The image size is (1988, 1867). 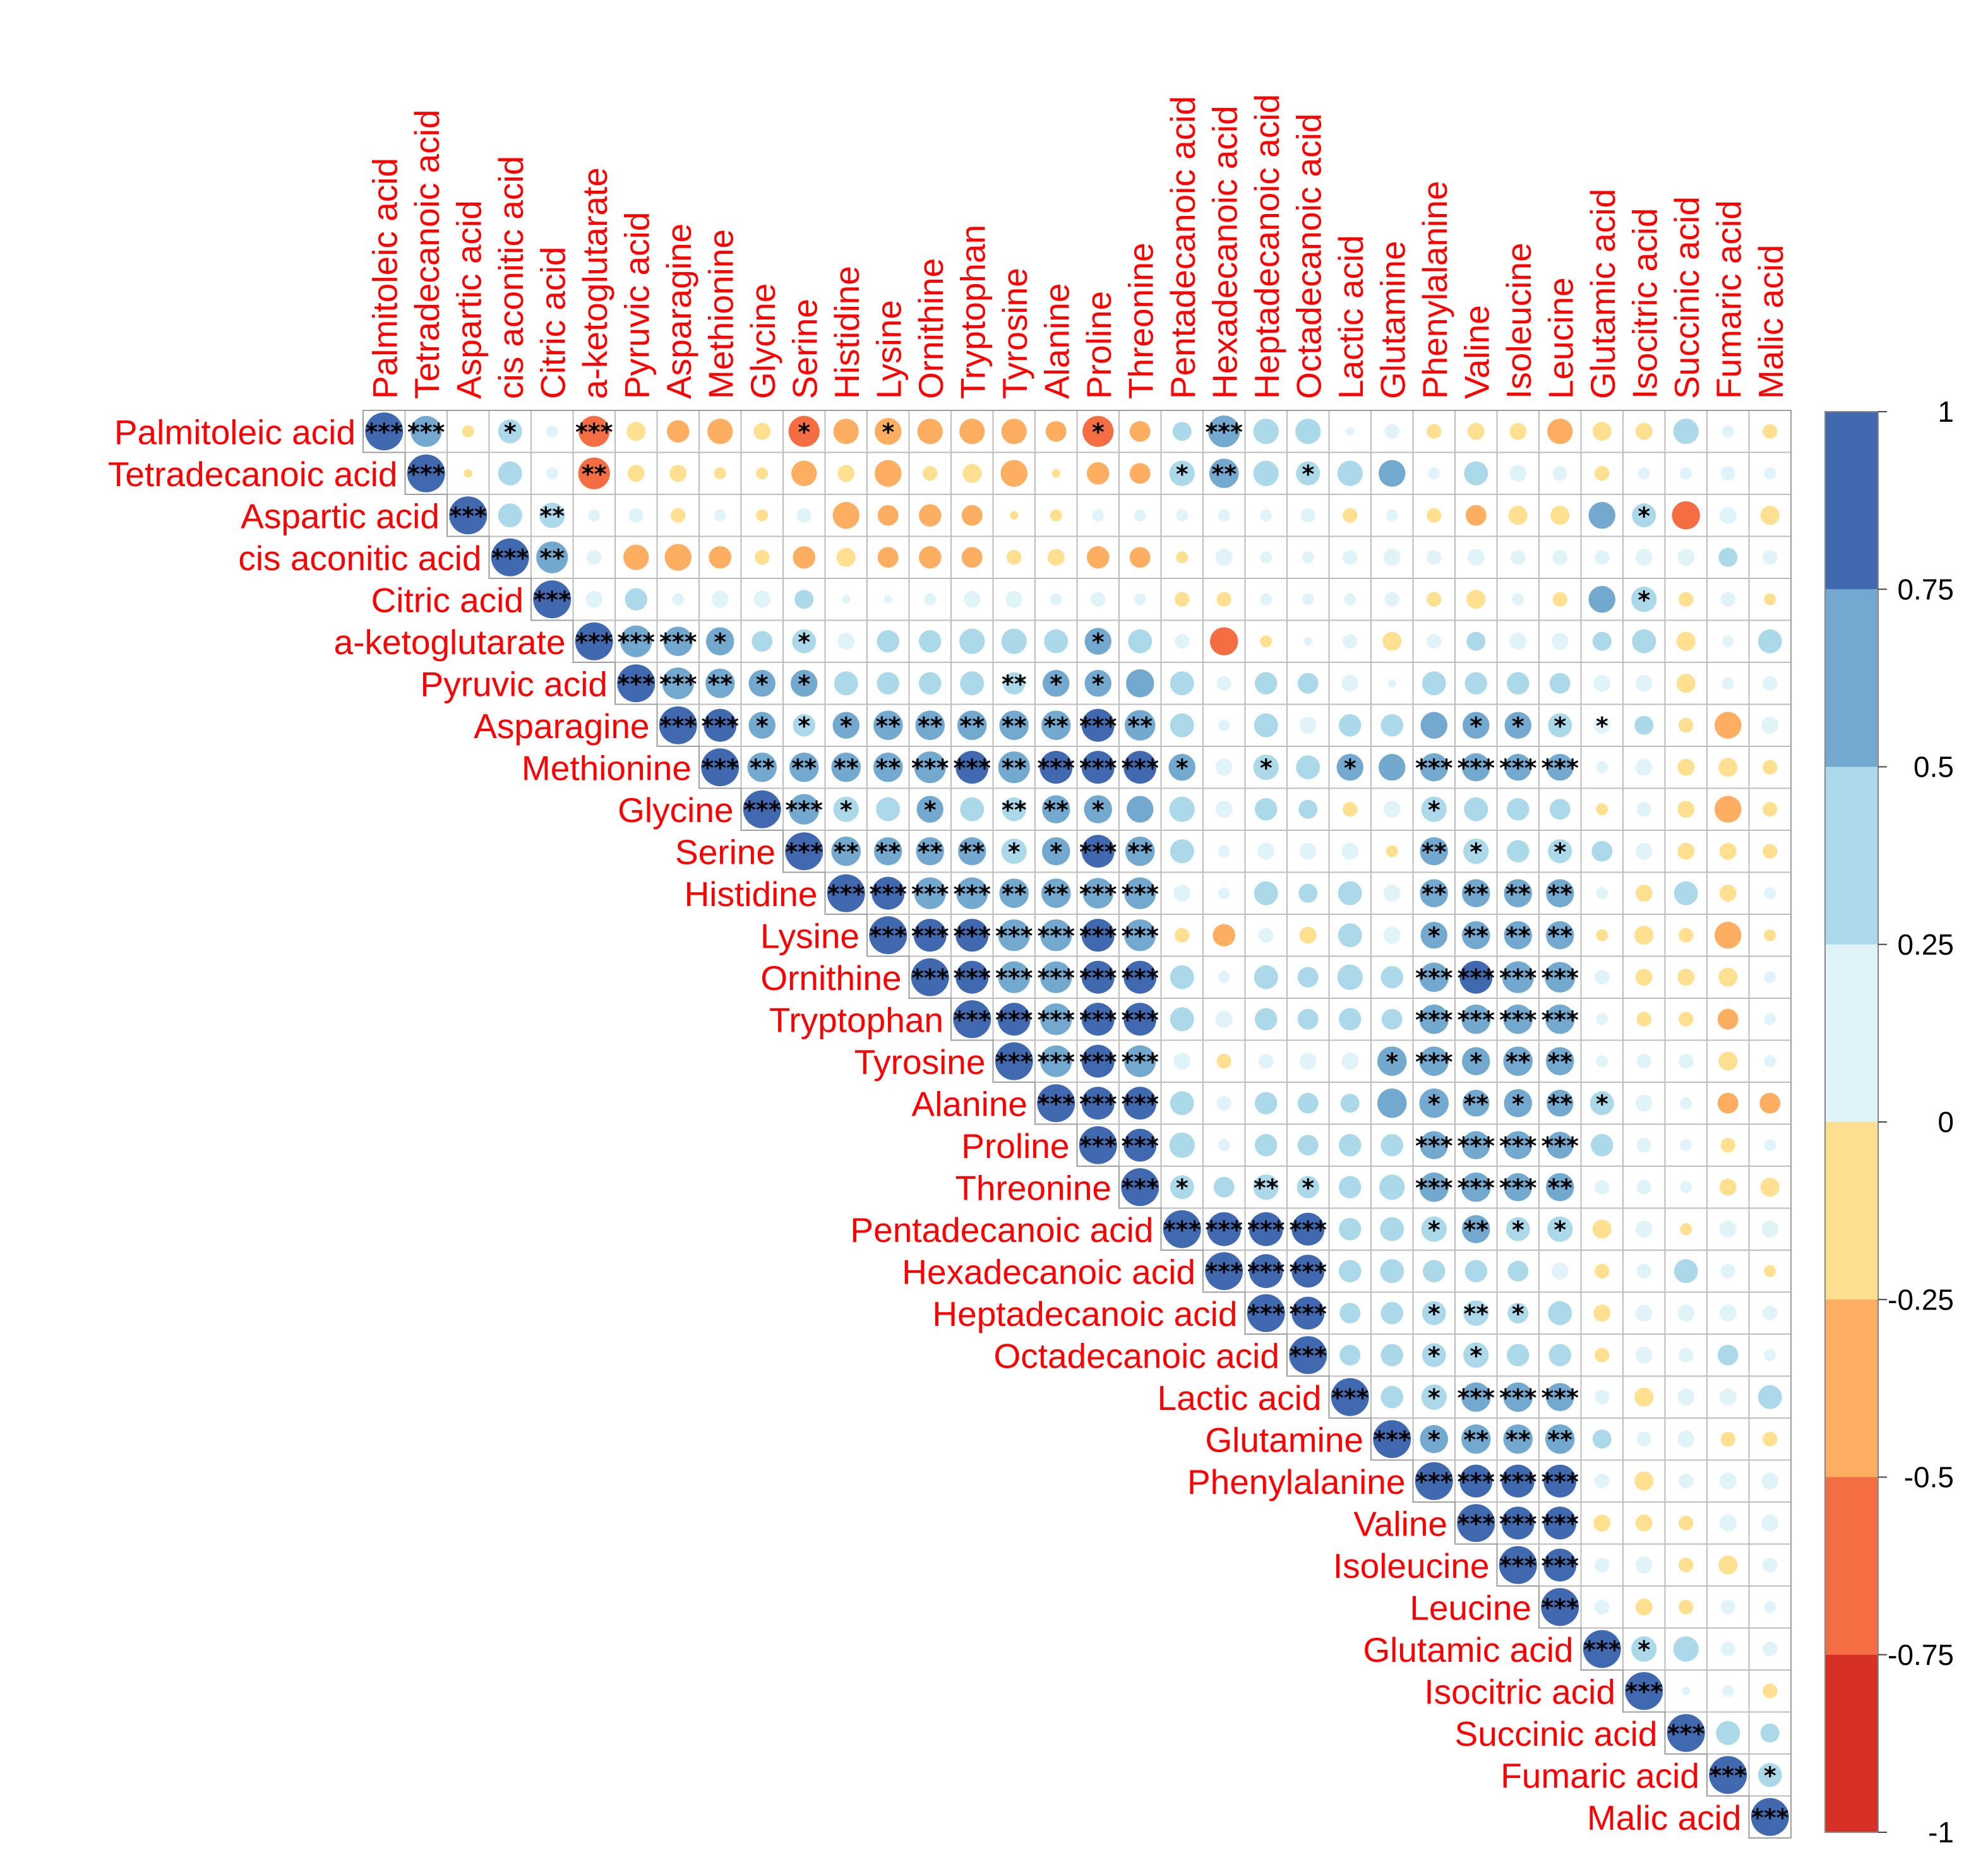 What do you see at coordinates (385, 278) in the screenshot?
I see `column-label-palmitoleic-acid: Palmitoleic acid` at bounding box center [385, 278].